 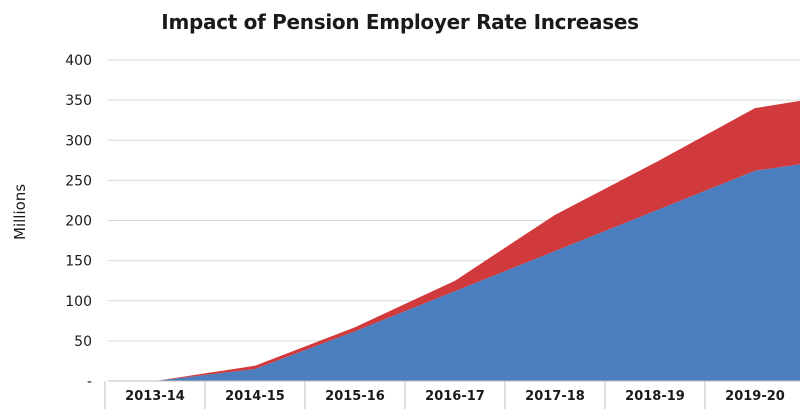 I want to click on y-tick-label: -, so click(x=89, y=382).